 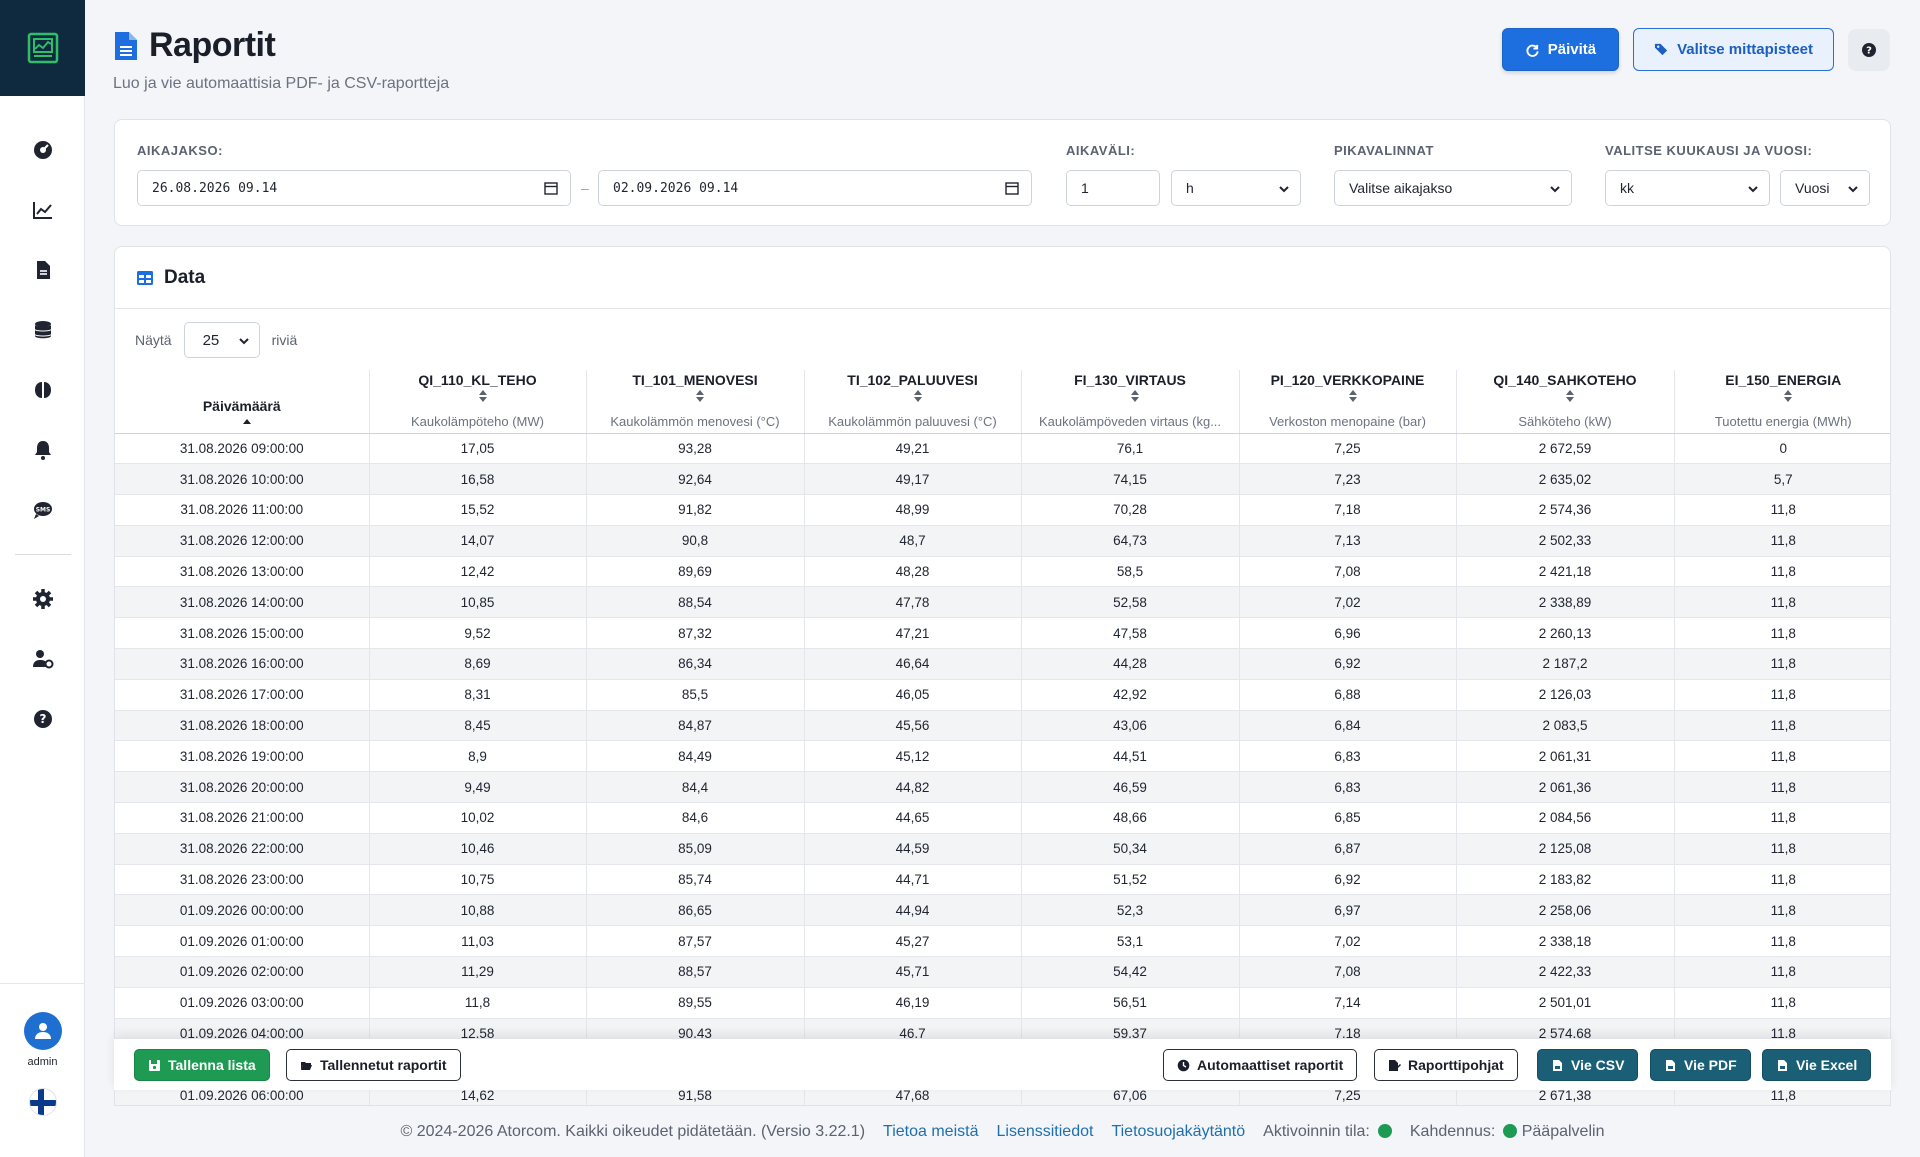 What do you see at coordinates (1782, 402) in the screenshot?
I see `column-header: EI_150_ENERGIA Tuotettu energia (MWh)` at bounding box center [1782, 402].